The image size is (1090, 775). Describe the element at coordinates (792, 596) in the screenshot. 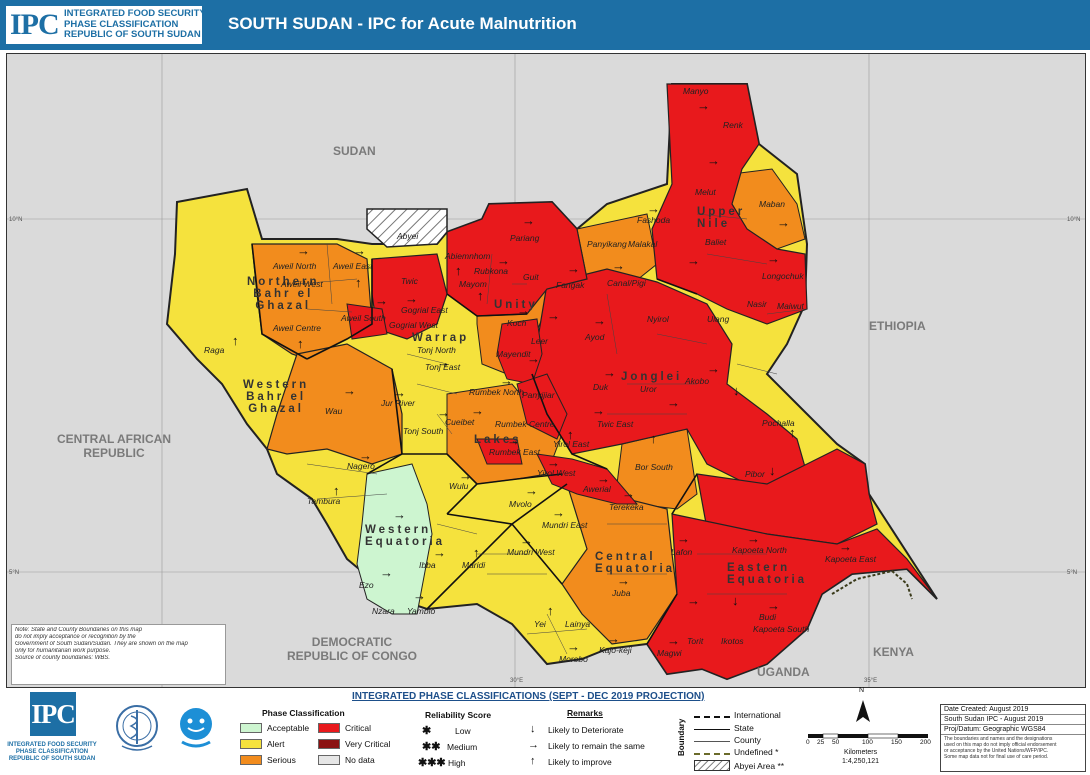

I see `region-eastern-equatoria` at that location.